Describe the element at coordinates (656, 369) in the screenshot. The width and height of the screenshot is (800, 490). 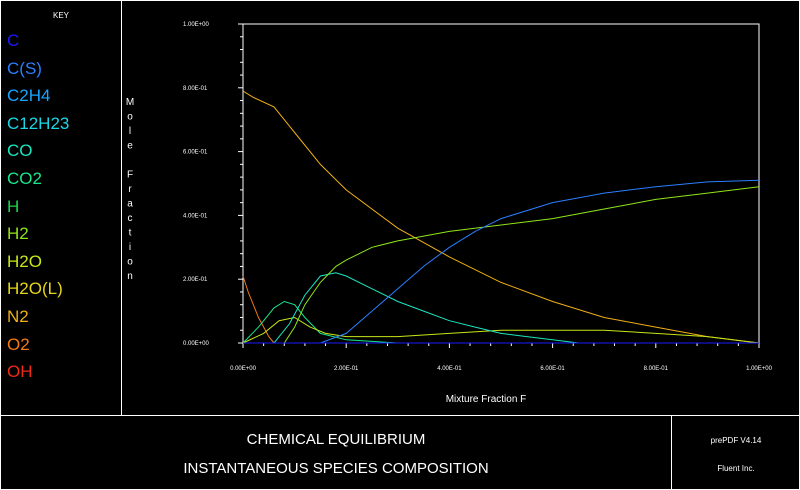
I see `x-tick-label: 8.00E-01` at that location.